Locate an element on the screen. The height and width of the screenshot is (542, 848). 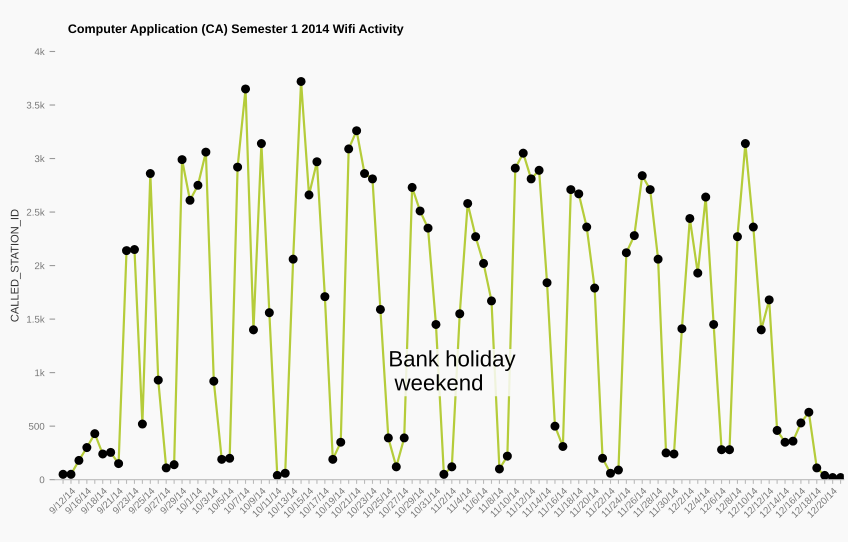
y-axis-title: CALLED_STATION_ID is located at coordinates (15, 266).